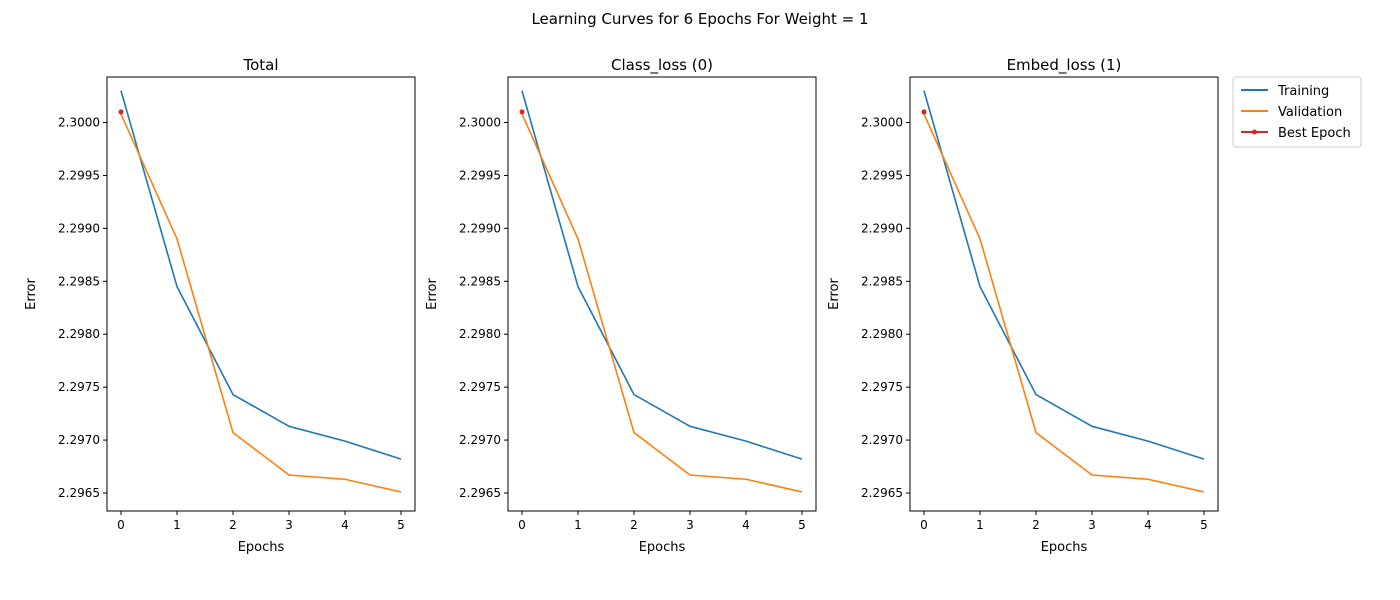  What do you see at coordinates (1314, 133) in the screenshot?
I see `legend-best-epoch-label: Best Epoch` at bounding box center [1314, 133].